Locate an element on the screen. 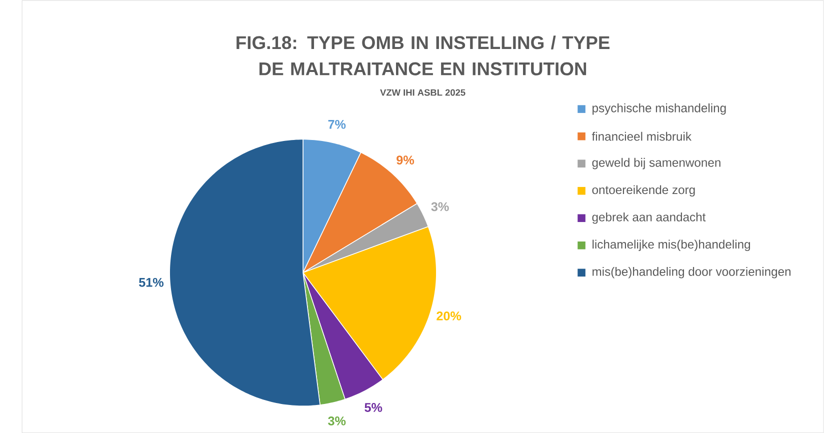  data-label: 51% is located at coordinates (151, 282).